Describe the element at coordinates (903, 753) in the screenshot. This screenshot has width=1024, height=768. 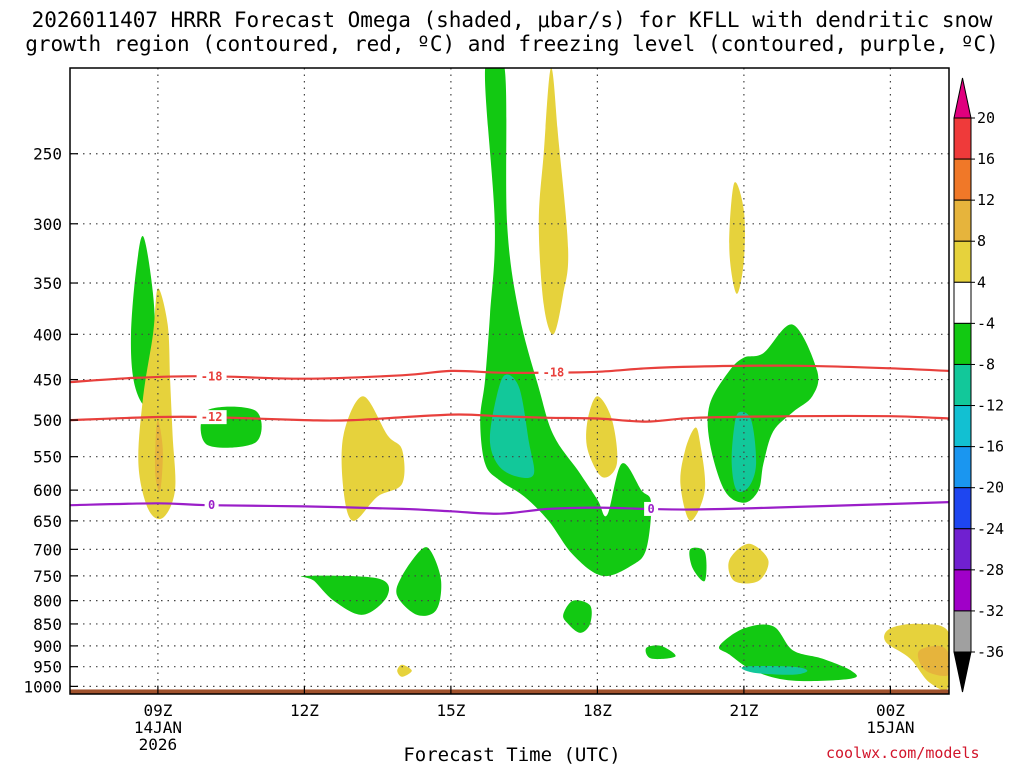
I see `source-credit: coolwx.com/models` at that location.